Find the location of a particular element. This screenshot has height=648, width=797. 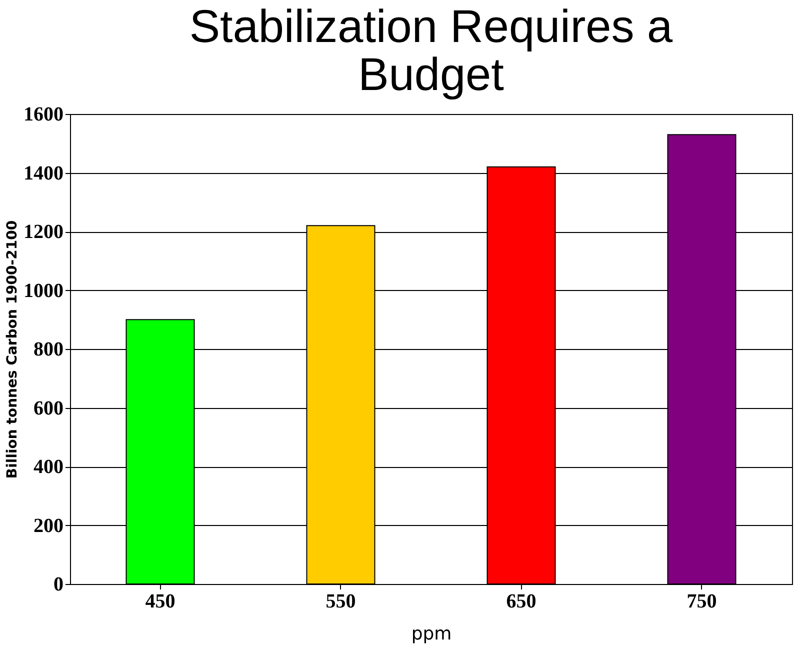

y-tick-label: 400 is located at coordinates (49, 467).